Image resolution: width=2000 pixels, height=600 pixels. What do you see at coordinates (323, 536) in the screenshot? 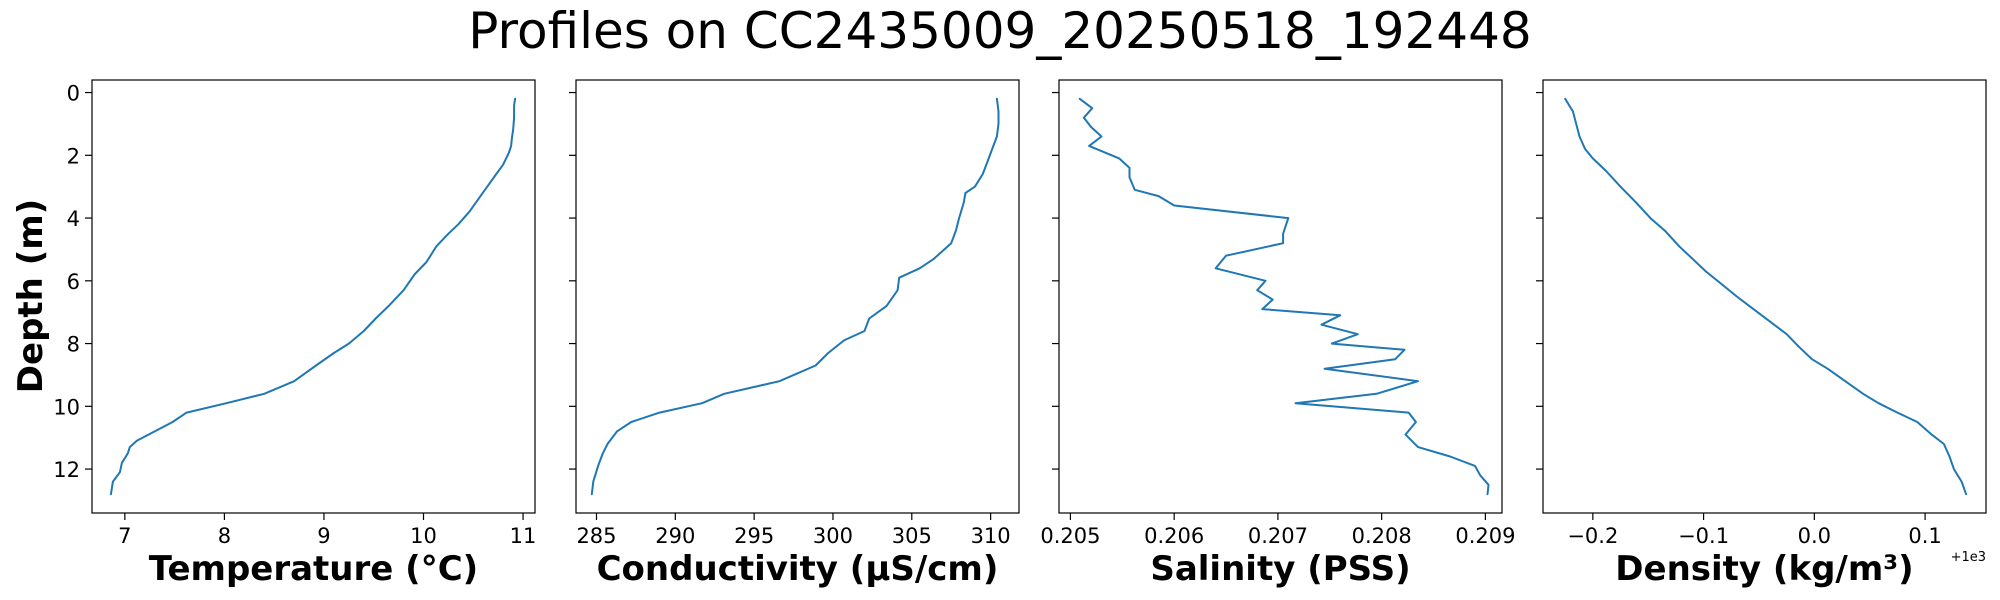
I see `x-tick-label-temperature: 9` at bounding box center [323, 536].